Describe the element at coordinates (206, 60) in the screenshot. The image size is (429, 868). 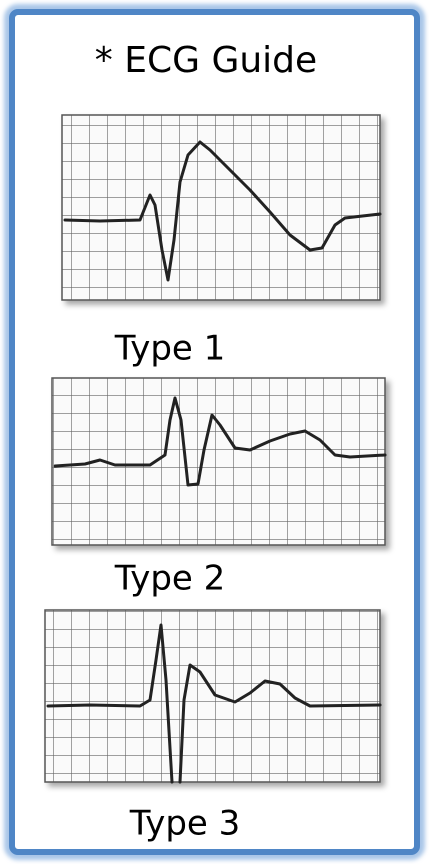
I see `title: * ECG Guide` at that location.